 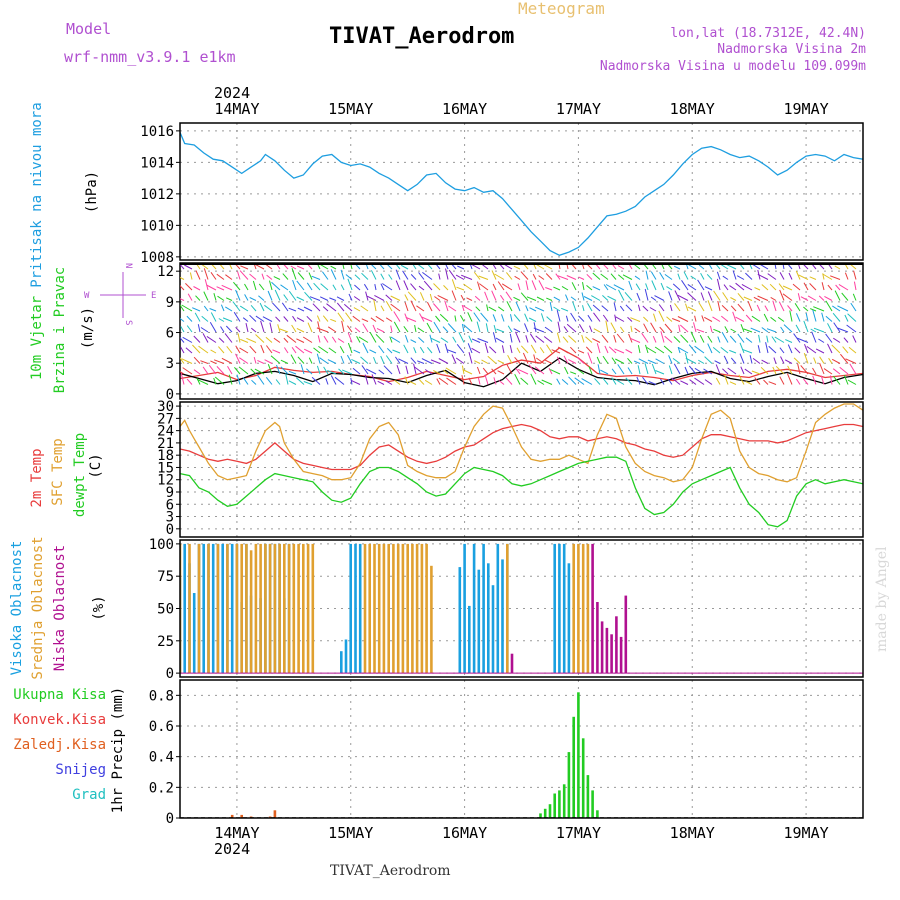 What do you see at coordinates (99, 607) in the screenshot?
I see `cloud-unit: (%)` at bounding box center [99, 607].